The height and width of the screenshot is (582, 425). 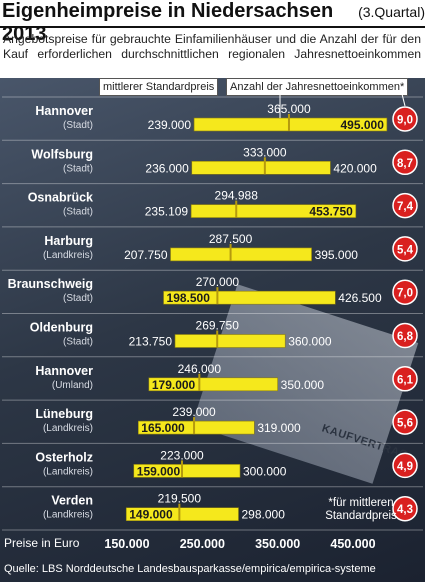 I want to click on income-badge-label: 8,7, so click(x=405, y=164).